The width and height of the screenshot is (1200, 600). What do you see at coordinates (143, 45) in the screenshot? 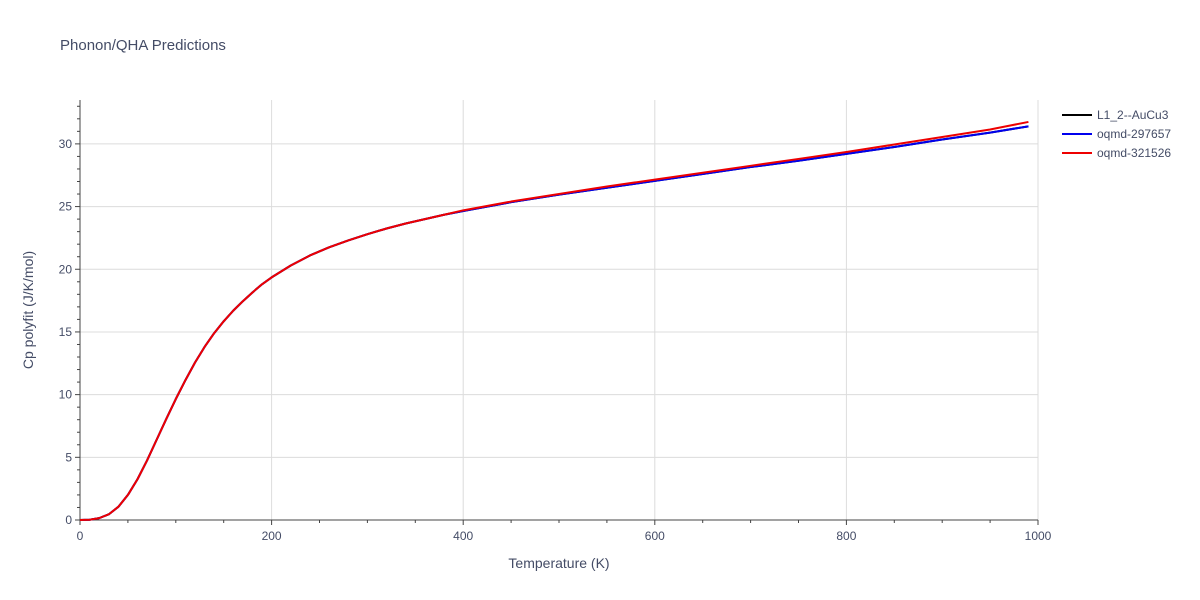
I see `chart-title: Phonon/QHA Predictions` at bounding box center [143, 45].